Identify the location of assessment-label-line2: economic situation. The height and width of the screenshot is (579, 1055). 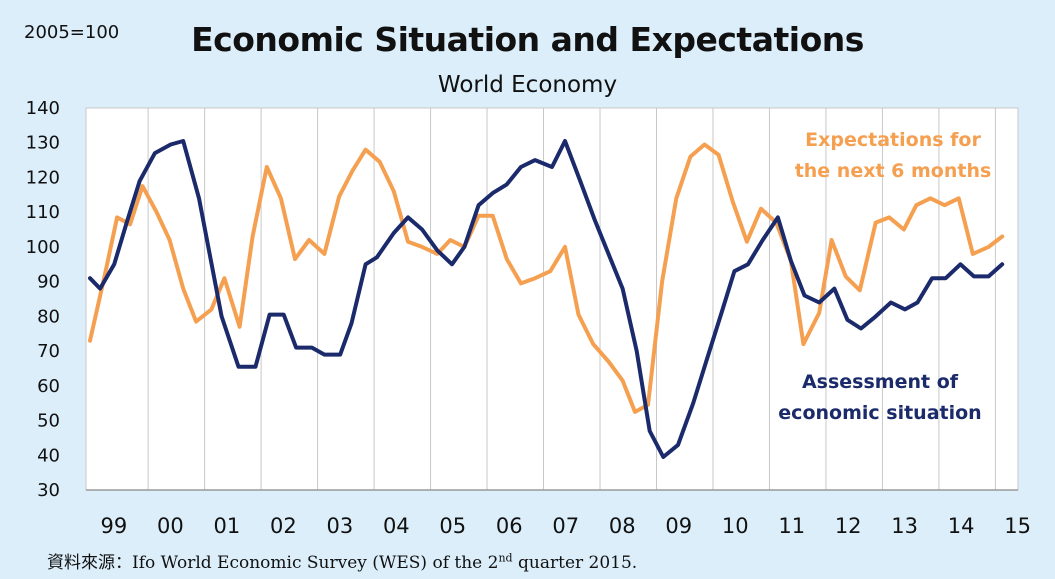
(879, 413).